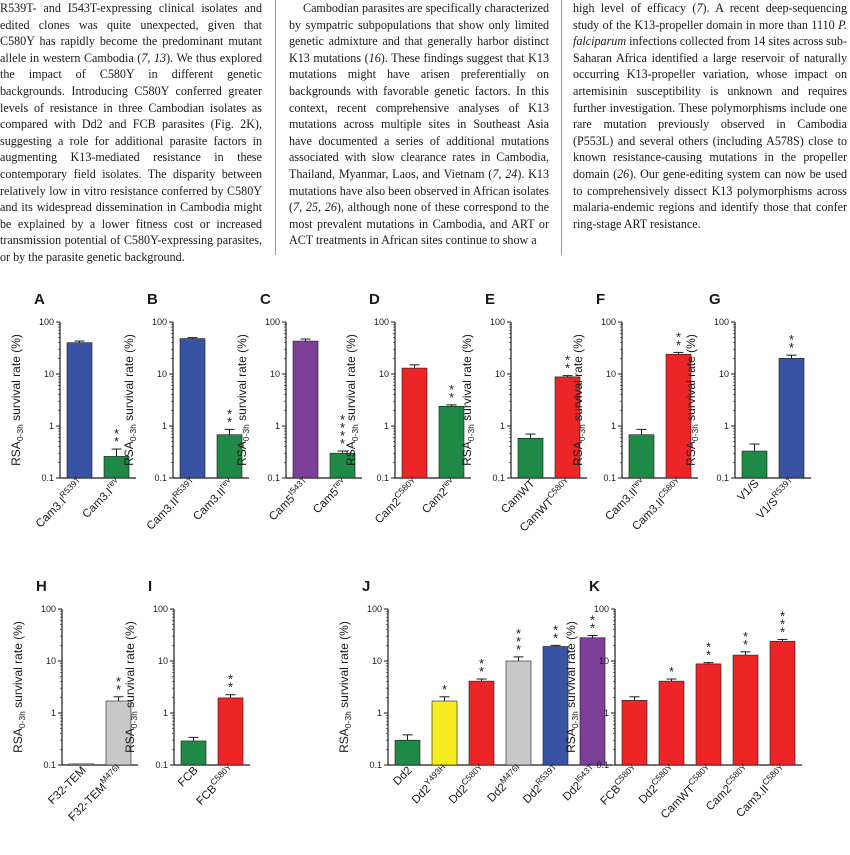 Image resolution: width=850 pixels, height=855 pixels. Describe the element at coordinates (600, 299) in the screenshot. I see `panel-letter: F` at that location.